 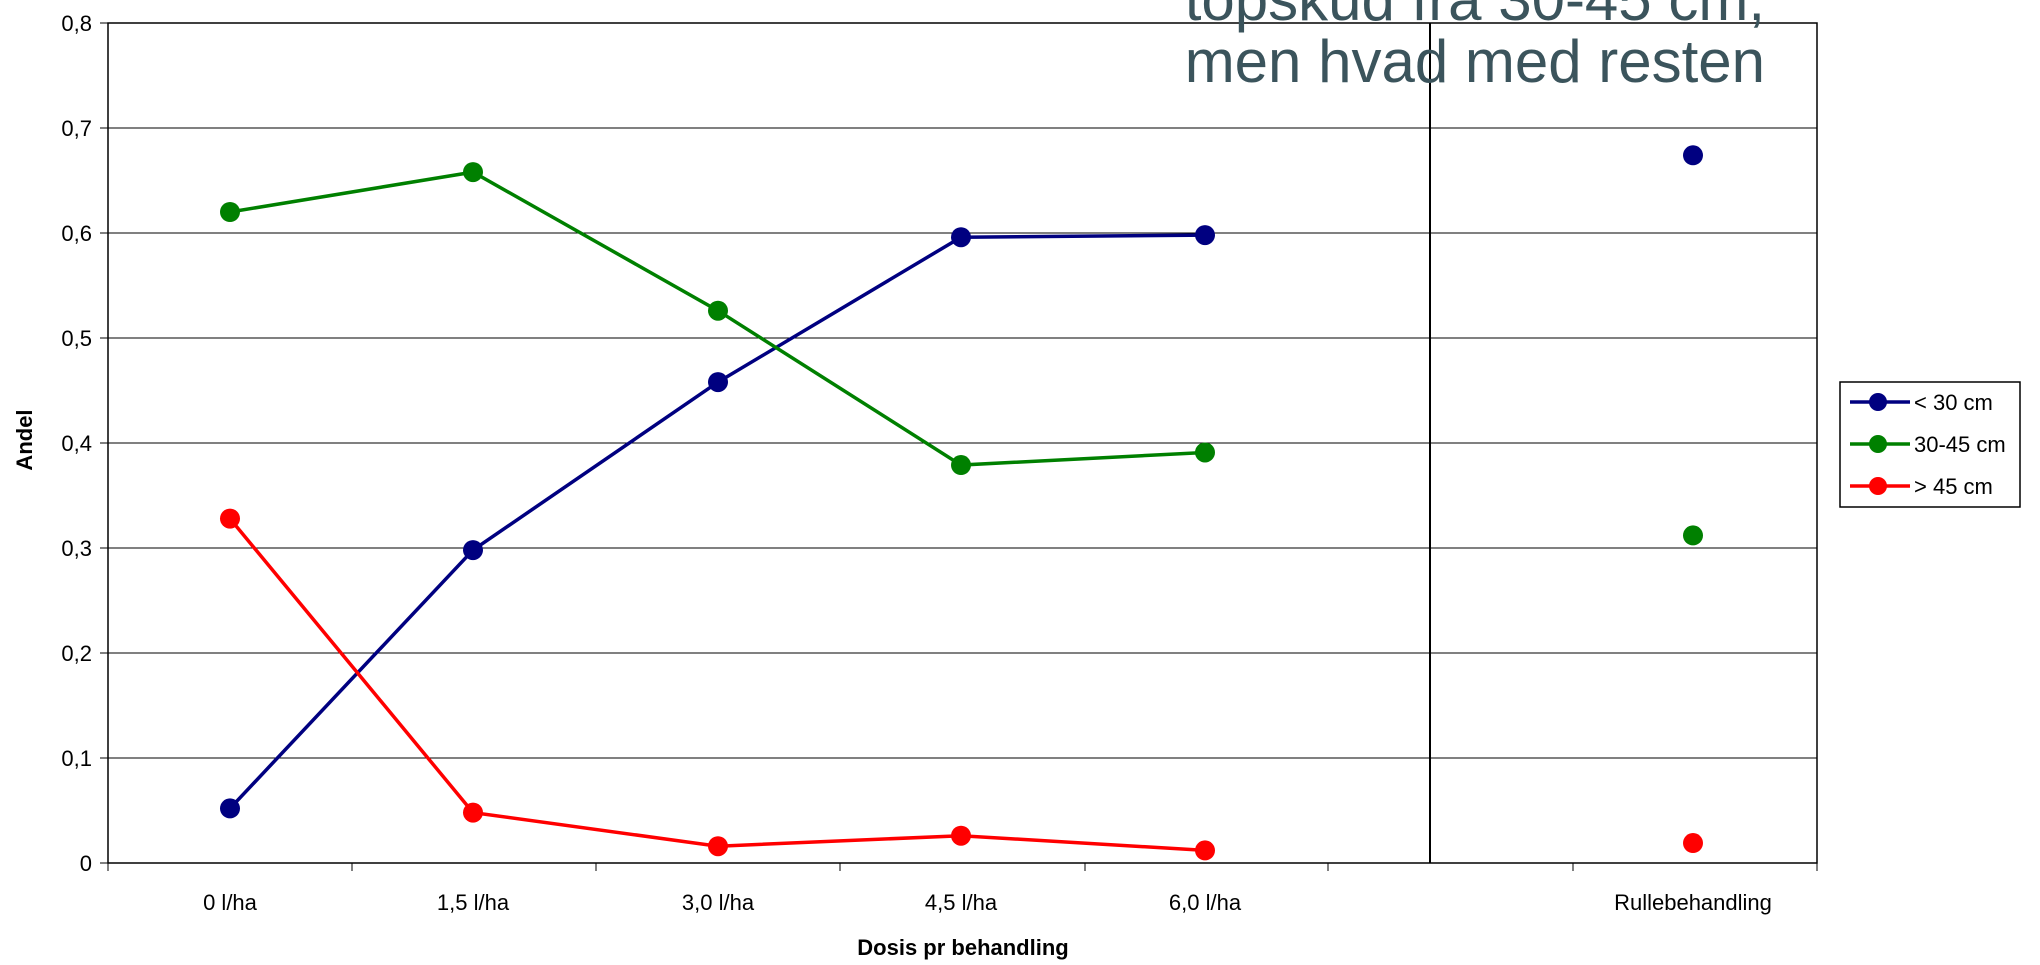 I want to click on x-tick-label: 1,5 l/ha, so click(x=473, y=902).